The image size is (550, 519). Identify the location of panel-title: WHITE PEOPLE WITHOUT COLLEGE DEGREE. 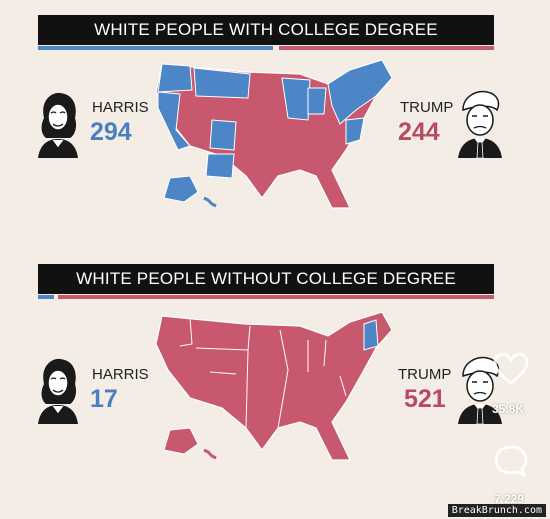
(266, 279).